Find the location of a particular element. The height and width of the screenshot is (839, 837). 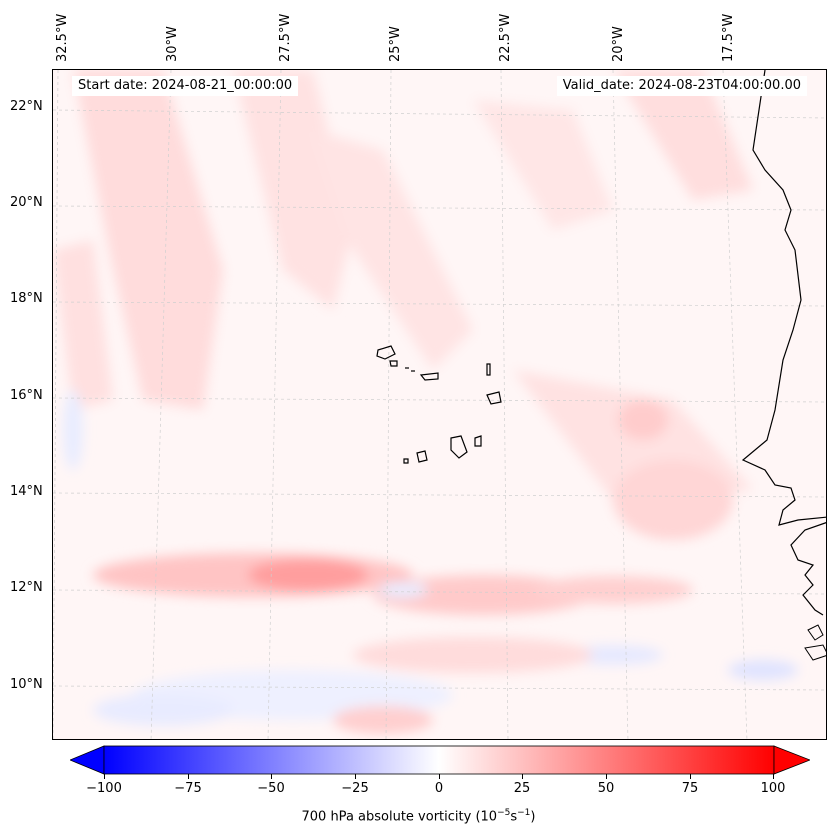

lat-label-12n: 12°N is located at coordinates (26, 587).